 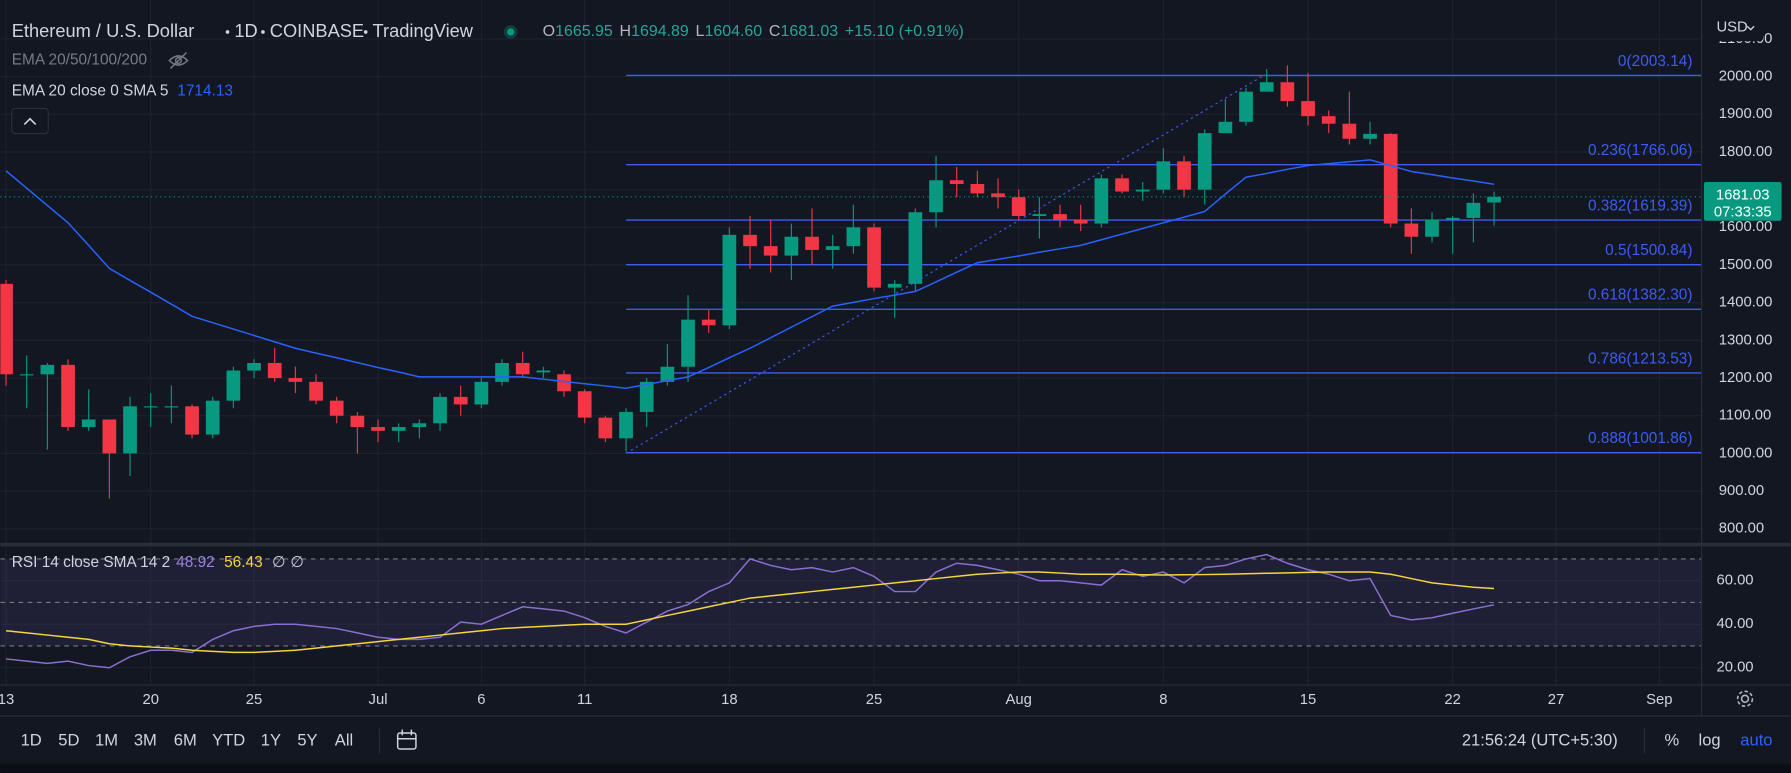 I want to click on y-tick-label: 1100.00, so click(x=1745, y=416).